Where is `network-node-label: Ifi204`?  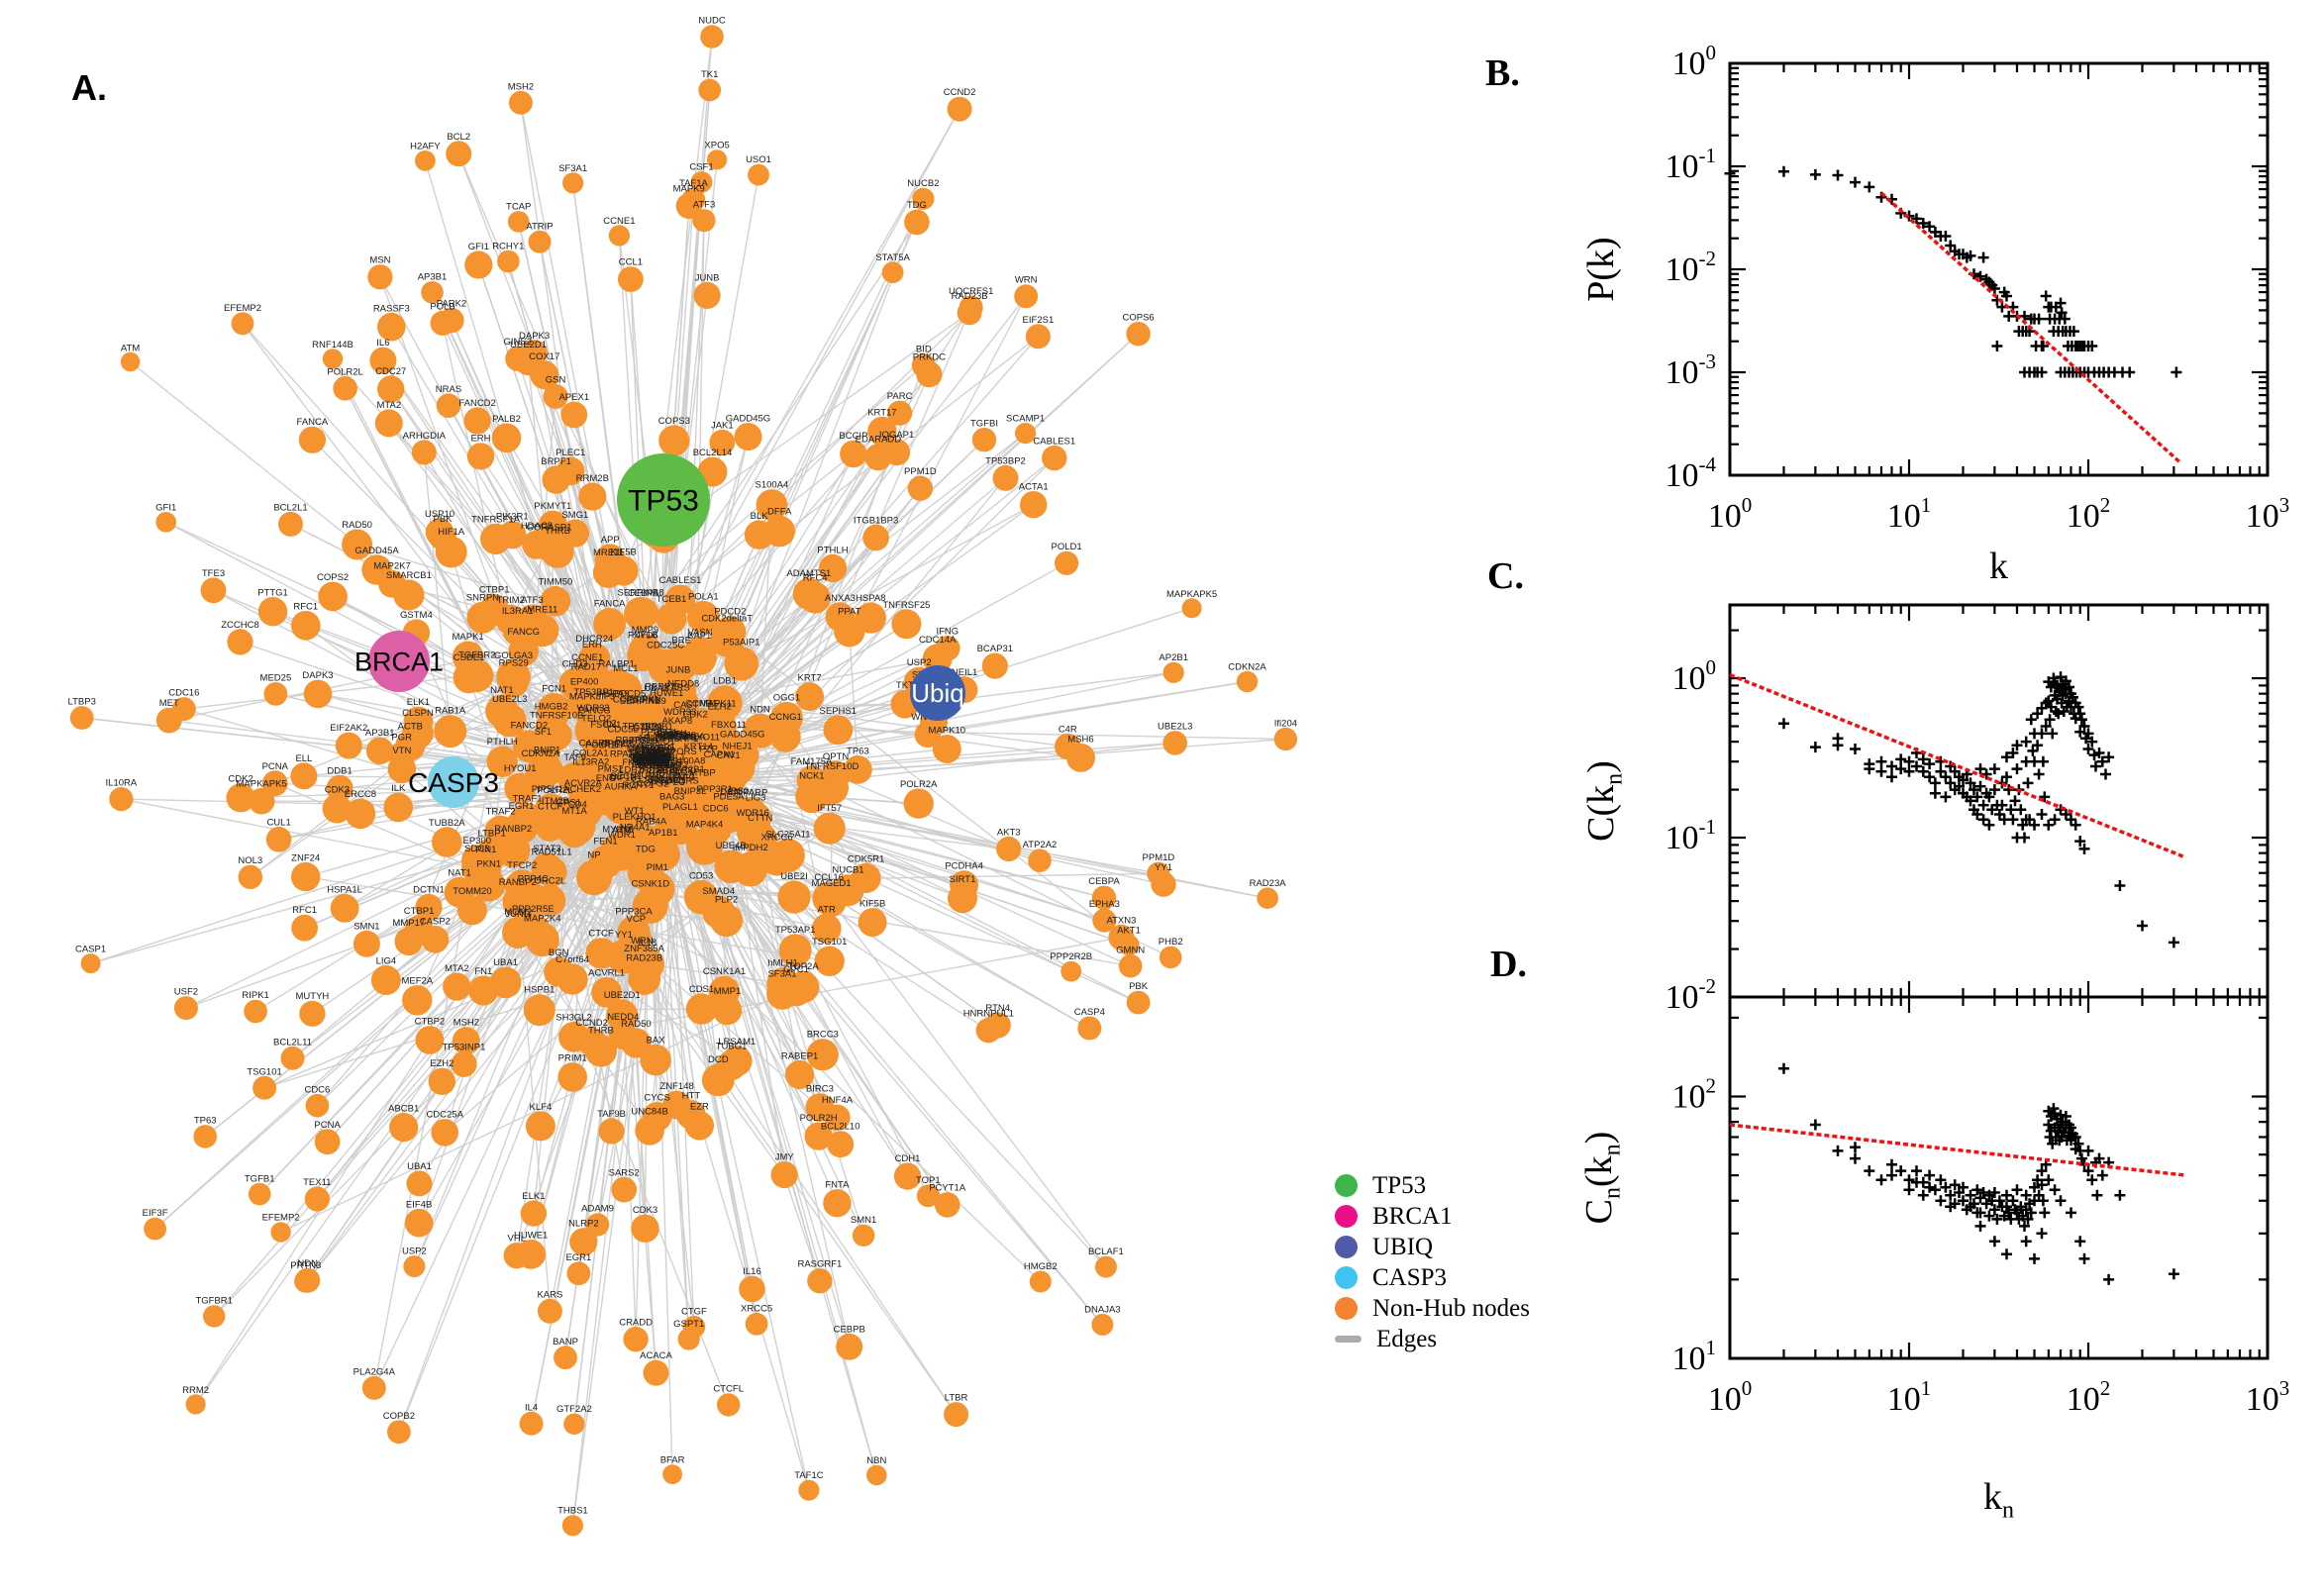
network-node-label: Ifi204 is located at coordinates (1285, 723).